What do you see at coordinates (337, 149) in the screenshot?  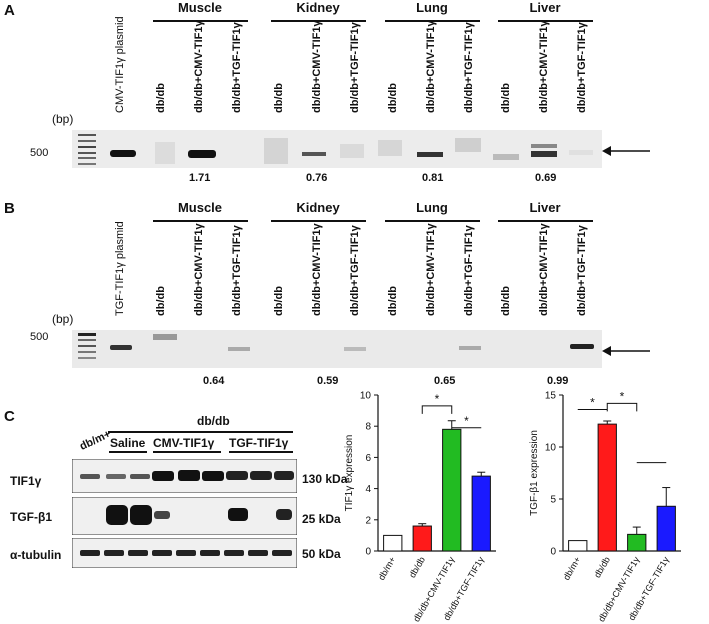 I see `gel-image-a` at bounding box center [337, 149].